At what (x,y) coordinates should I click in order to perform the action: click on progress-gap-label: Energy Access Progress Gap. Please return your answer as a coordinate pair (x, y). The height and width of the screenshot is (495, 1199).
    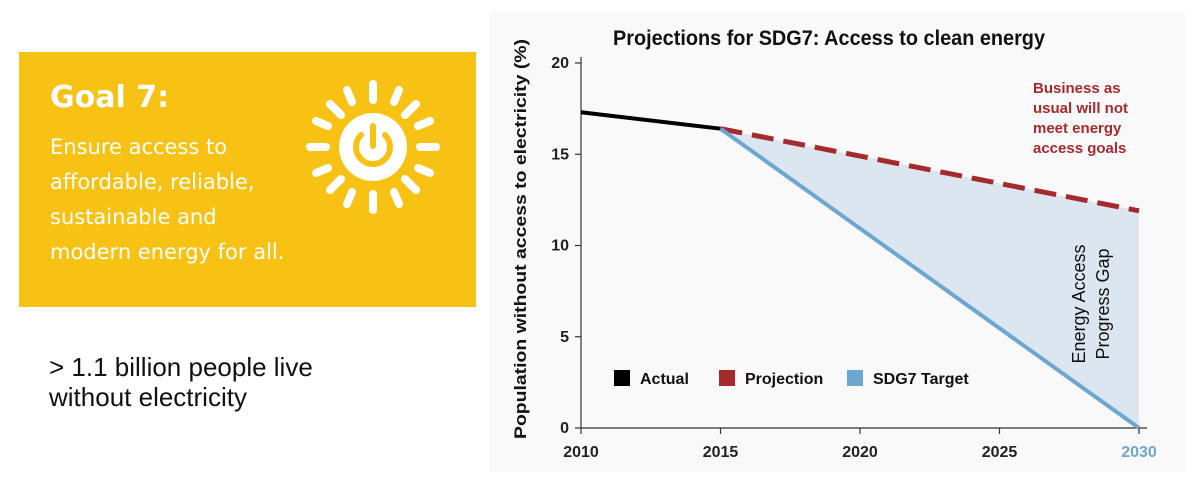
    Looking at the image, I should click on (1091, 303).